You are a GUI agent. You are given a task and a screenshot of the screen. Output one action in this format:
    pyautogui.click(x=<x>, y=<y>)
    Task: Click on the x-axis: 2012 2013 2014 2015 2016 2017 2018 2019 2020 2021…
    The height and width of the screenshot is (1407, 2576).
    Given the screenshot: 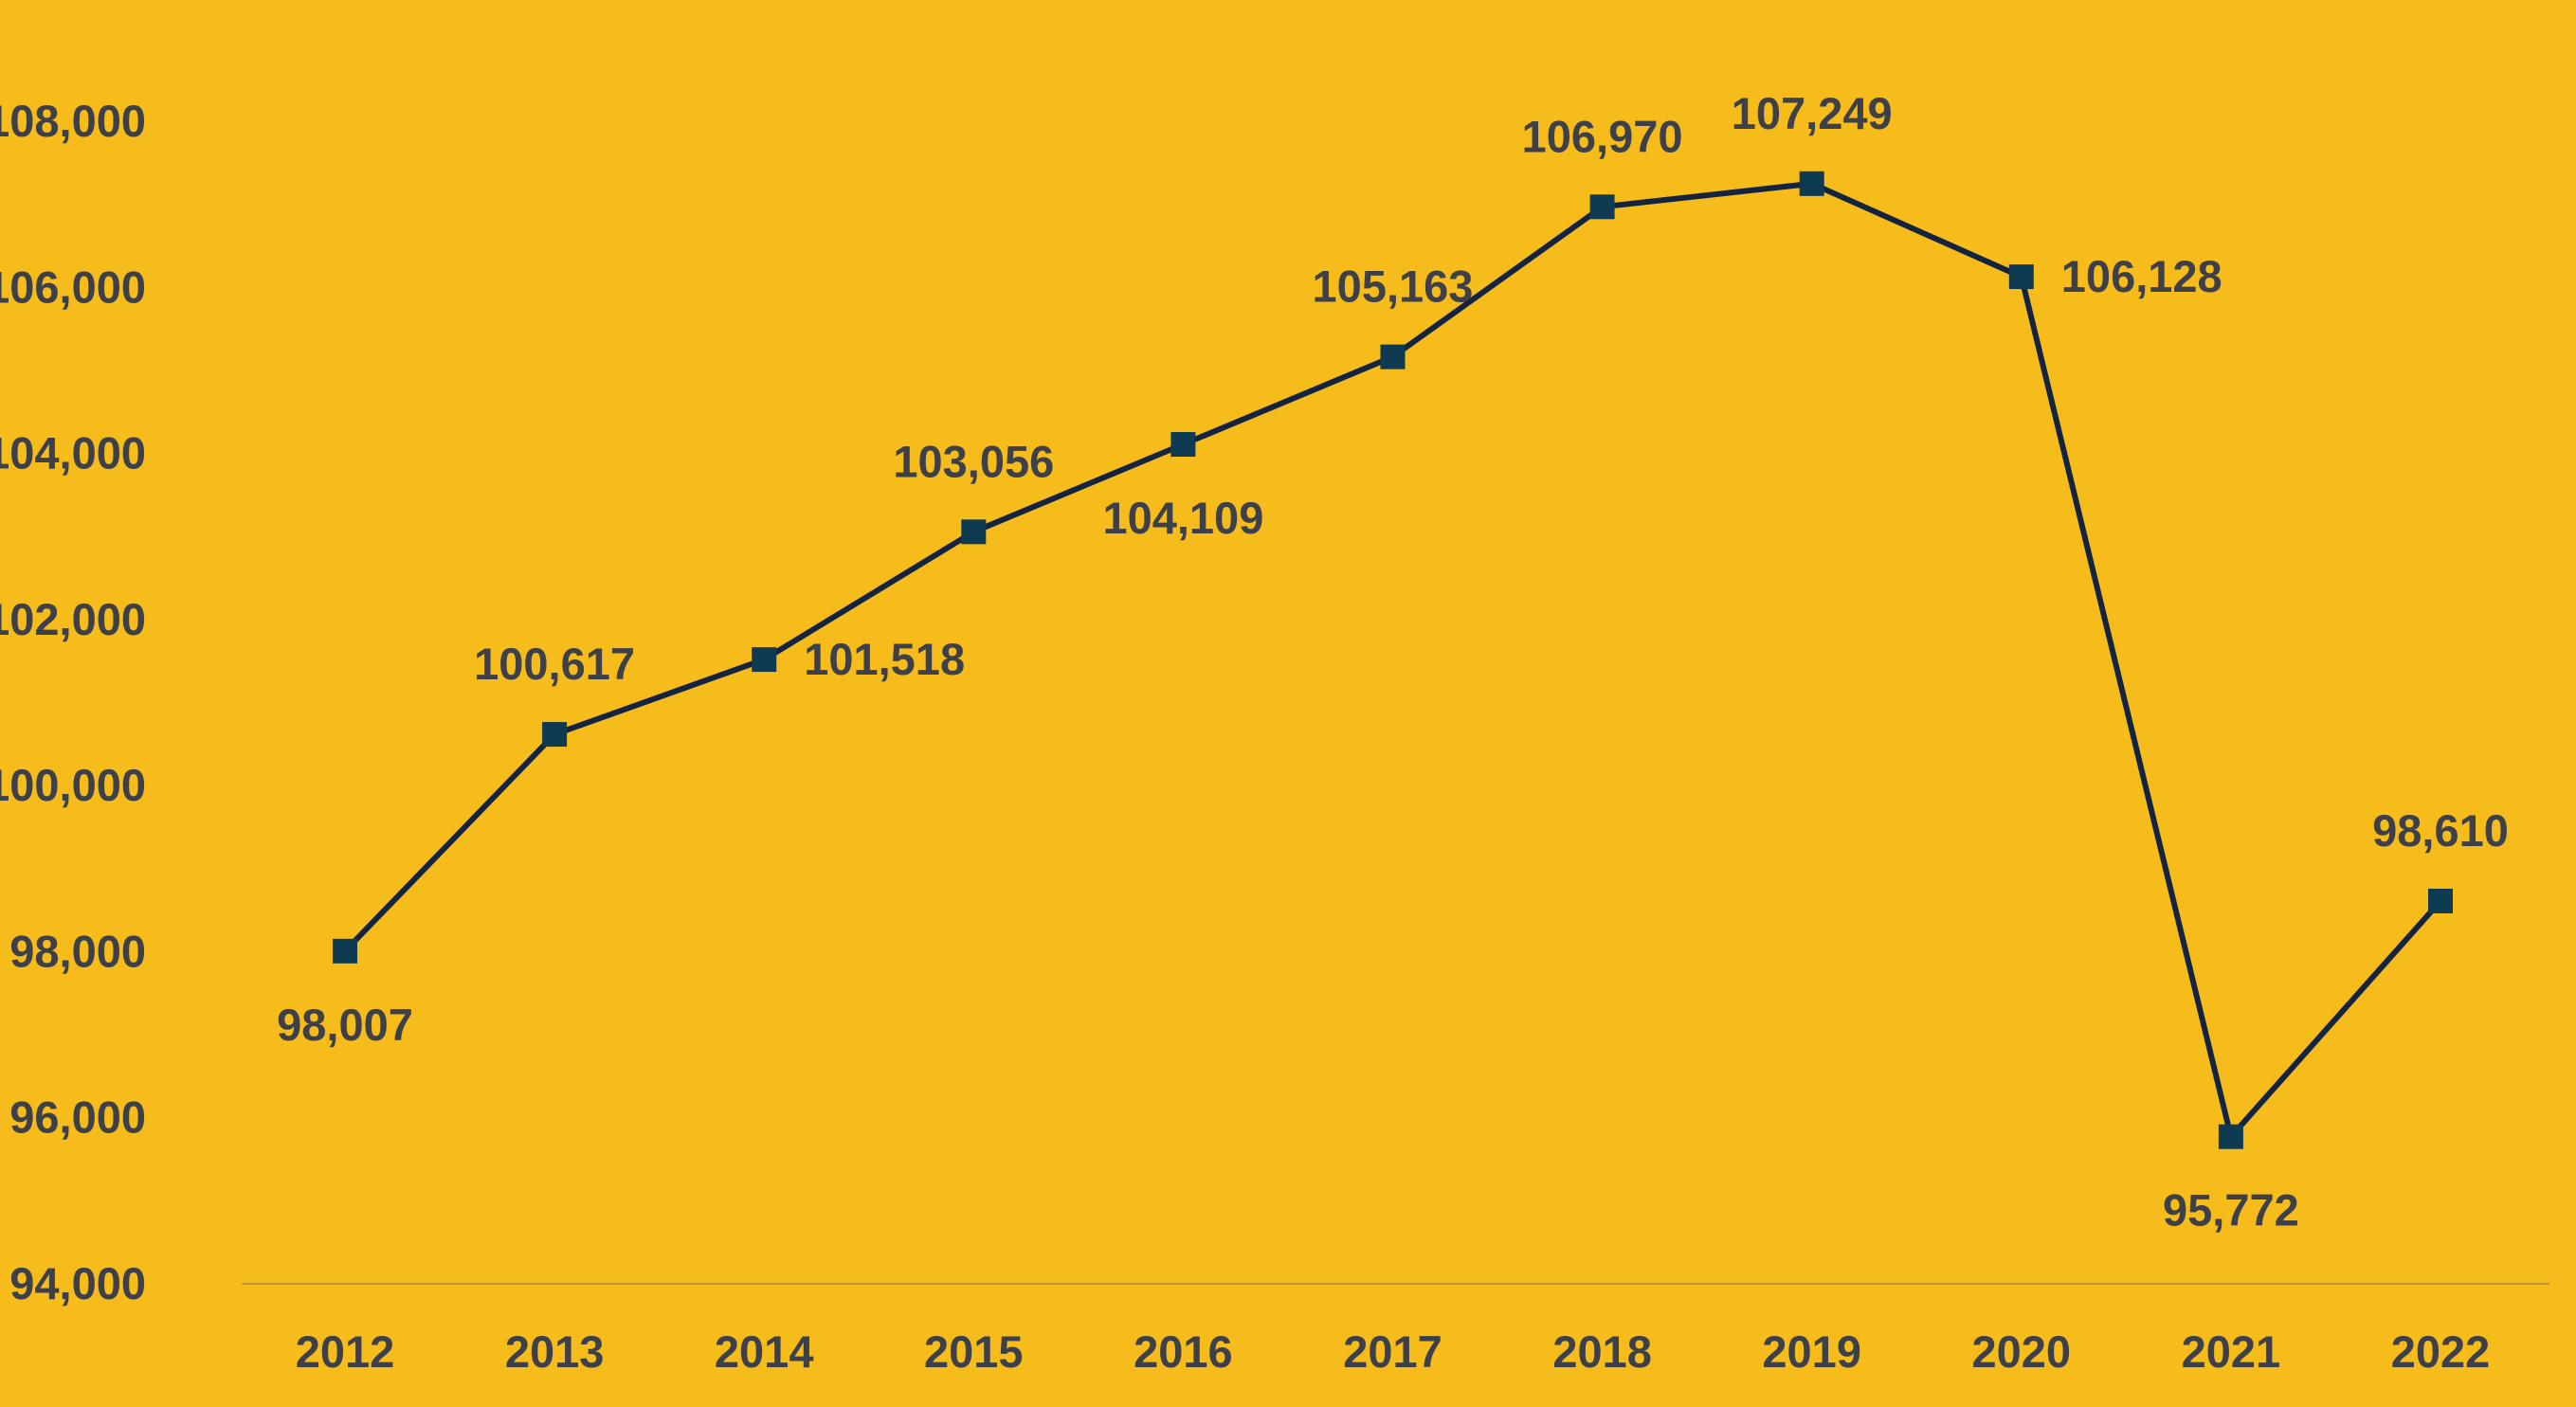 What is the action you would take?
    pyautogui.click(x=1393, y=1351)
    